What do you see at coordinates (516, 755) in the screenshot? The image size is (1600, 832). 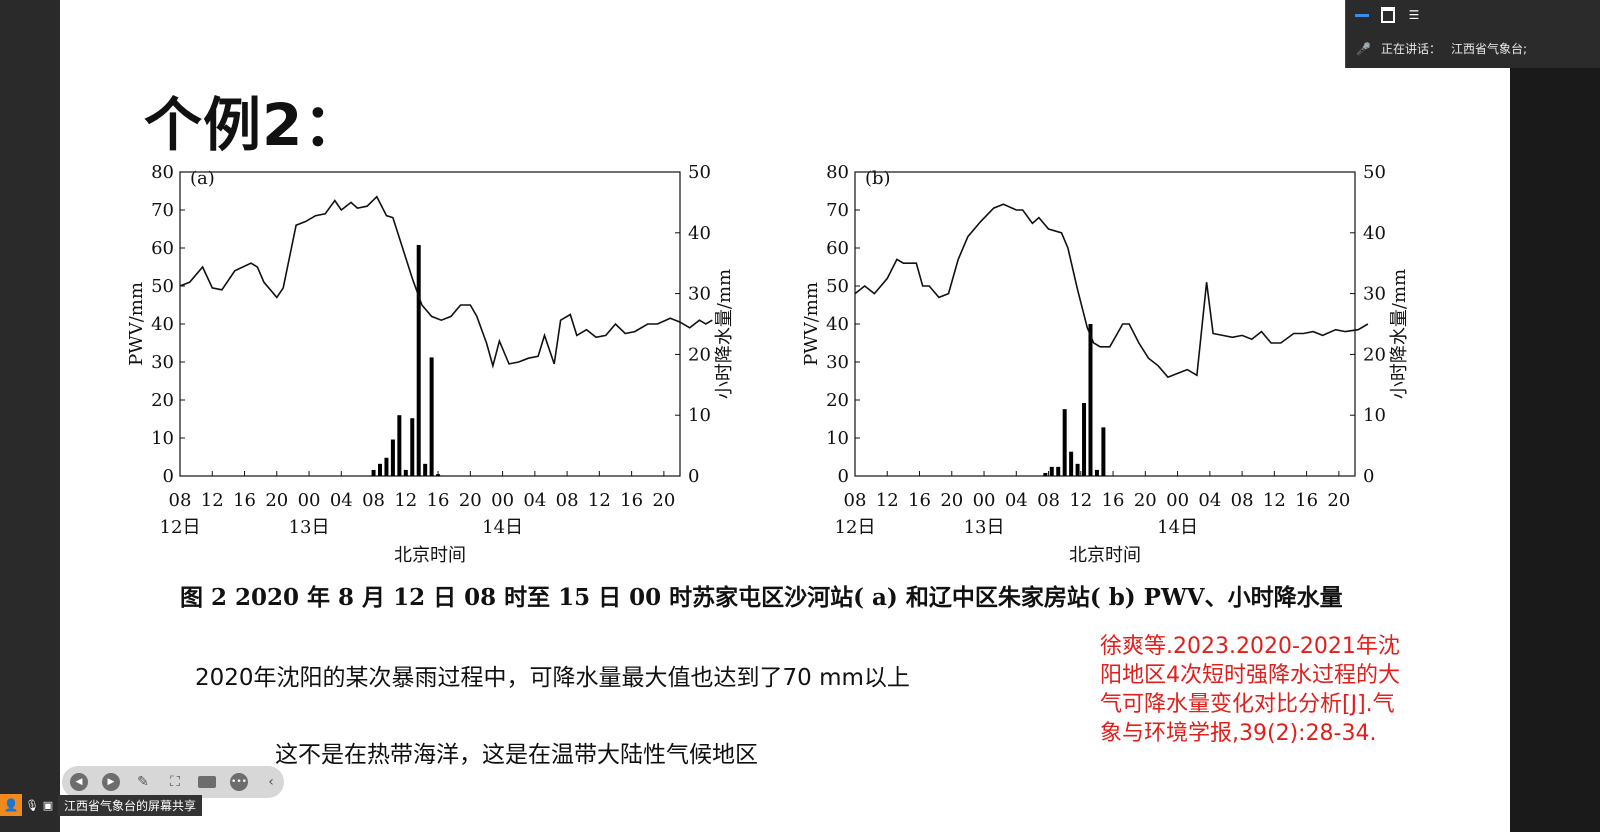 I see `body-text-line2: 这不是在热带海洋，这是在温带大陆性气候地区` at bounding box center [516, 755].